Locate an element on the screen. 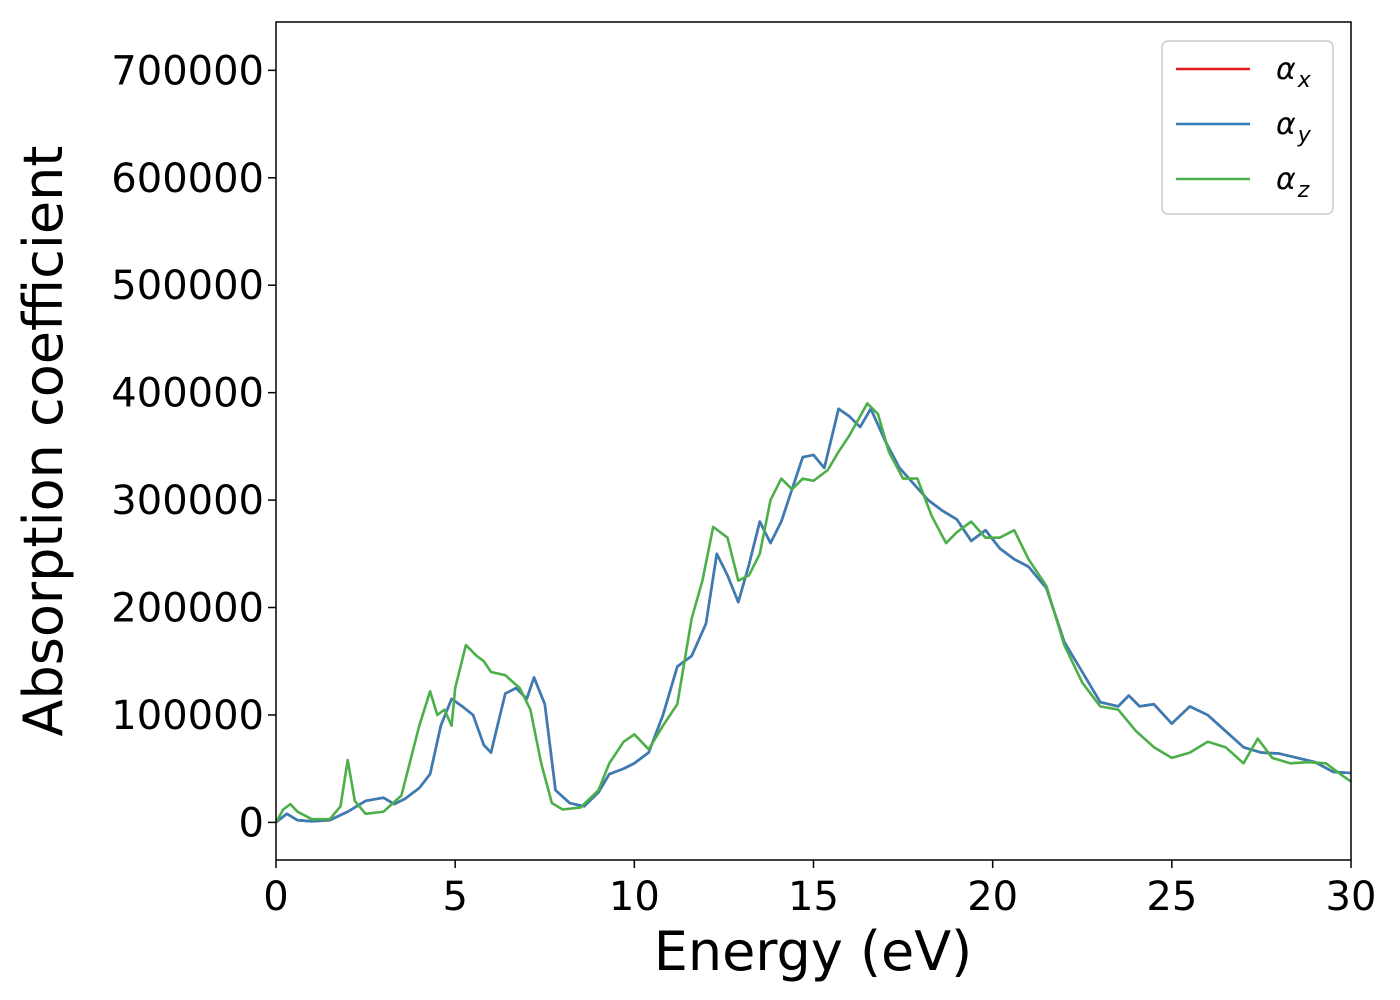 This screenshot has height=1000, width=1400. y-tick-label: 400000 is located at coordinates (187, 394).